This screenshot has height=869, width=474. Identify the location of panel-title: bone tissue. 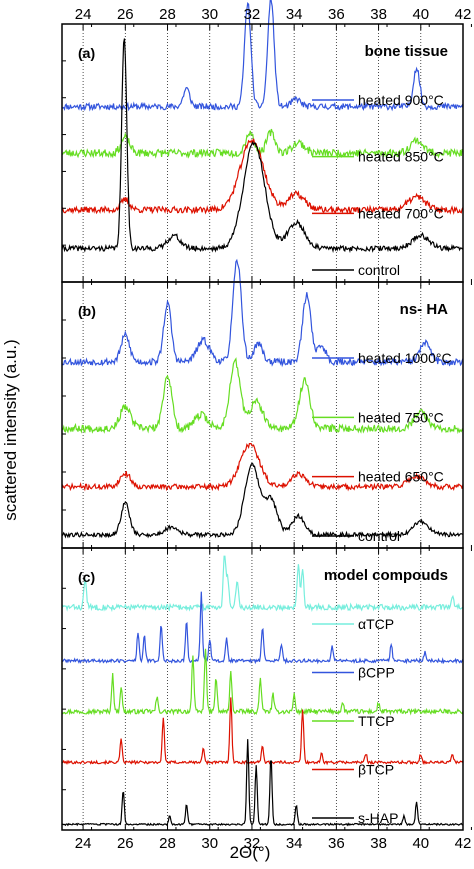
(406, 51).